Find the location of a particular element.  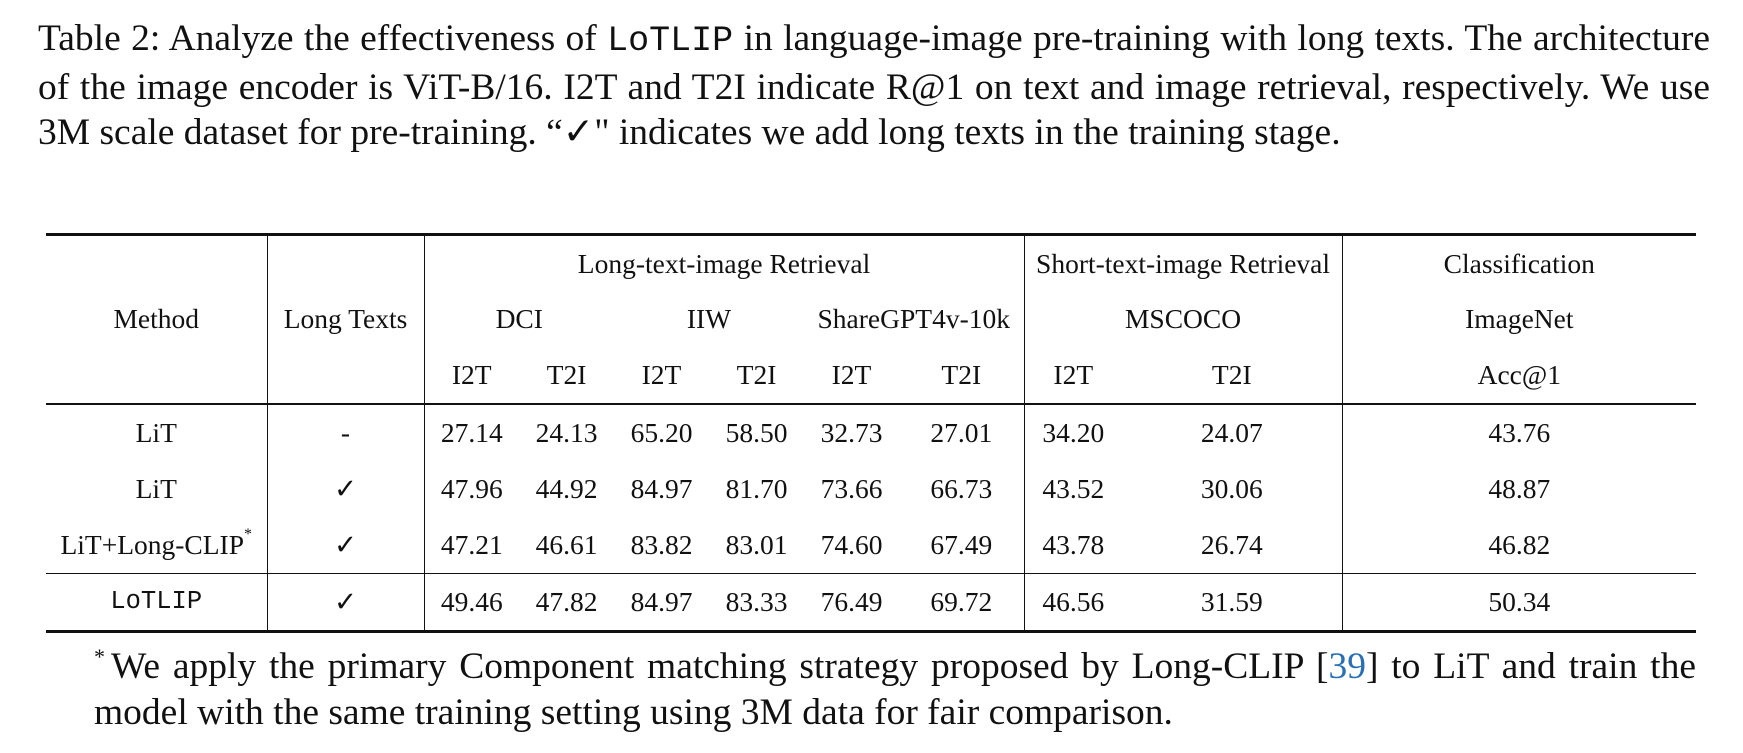

classification-header: Classification is located at coordinates (1519, 262).